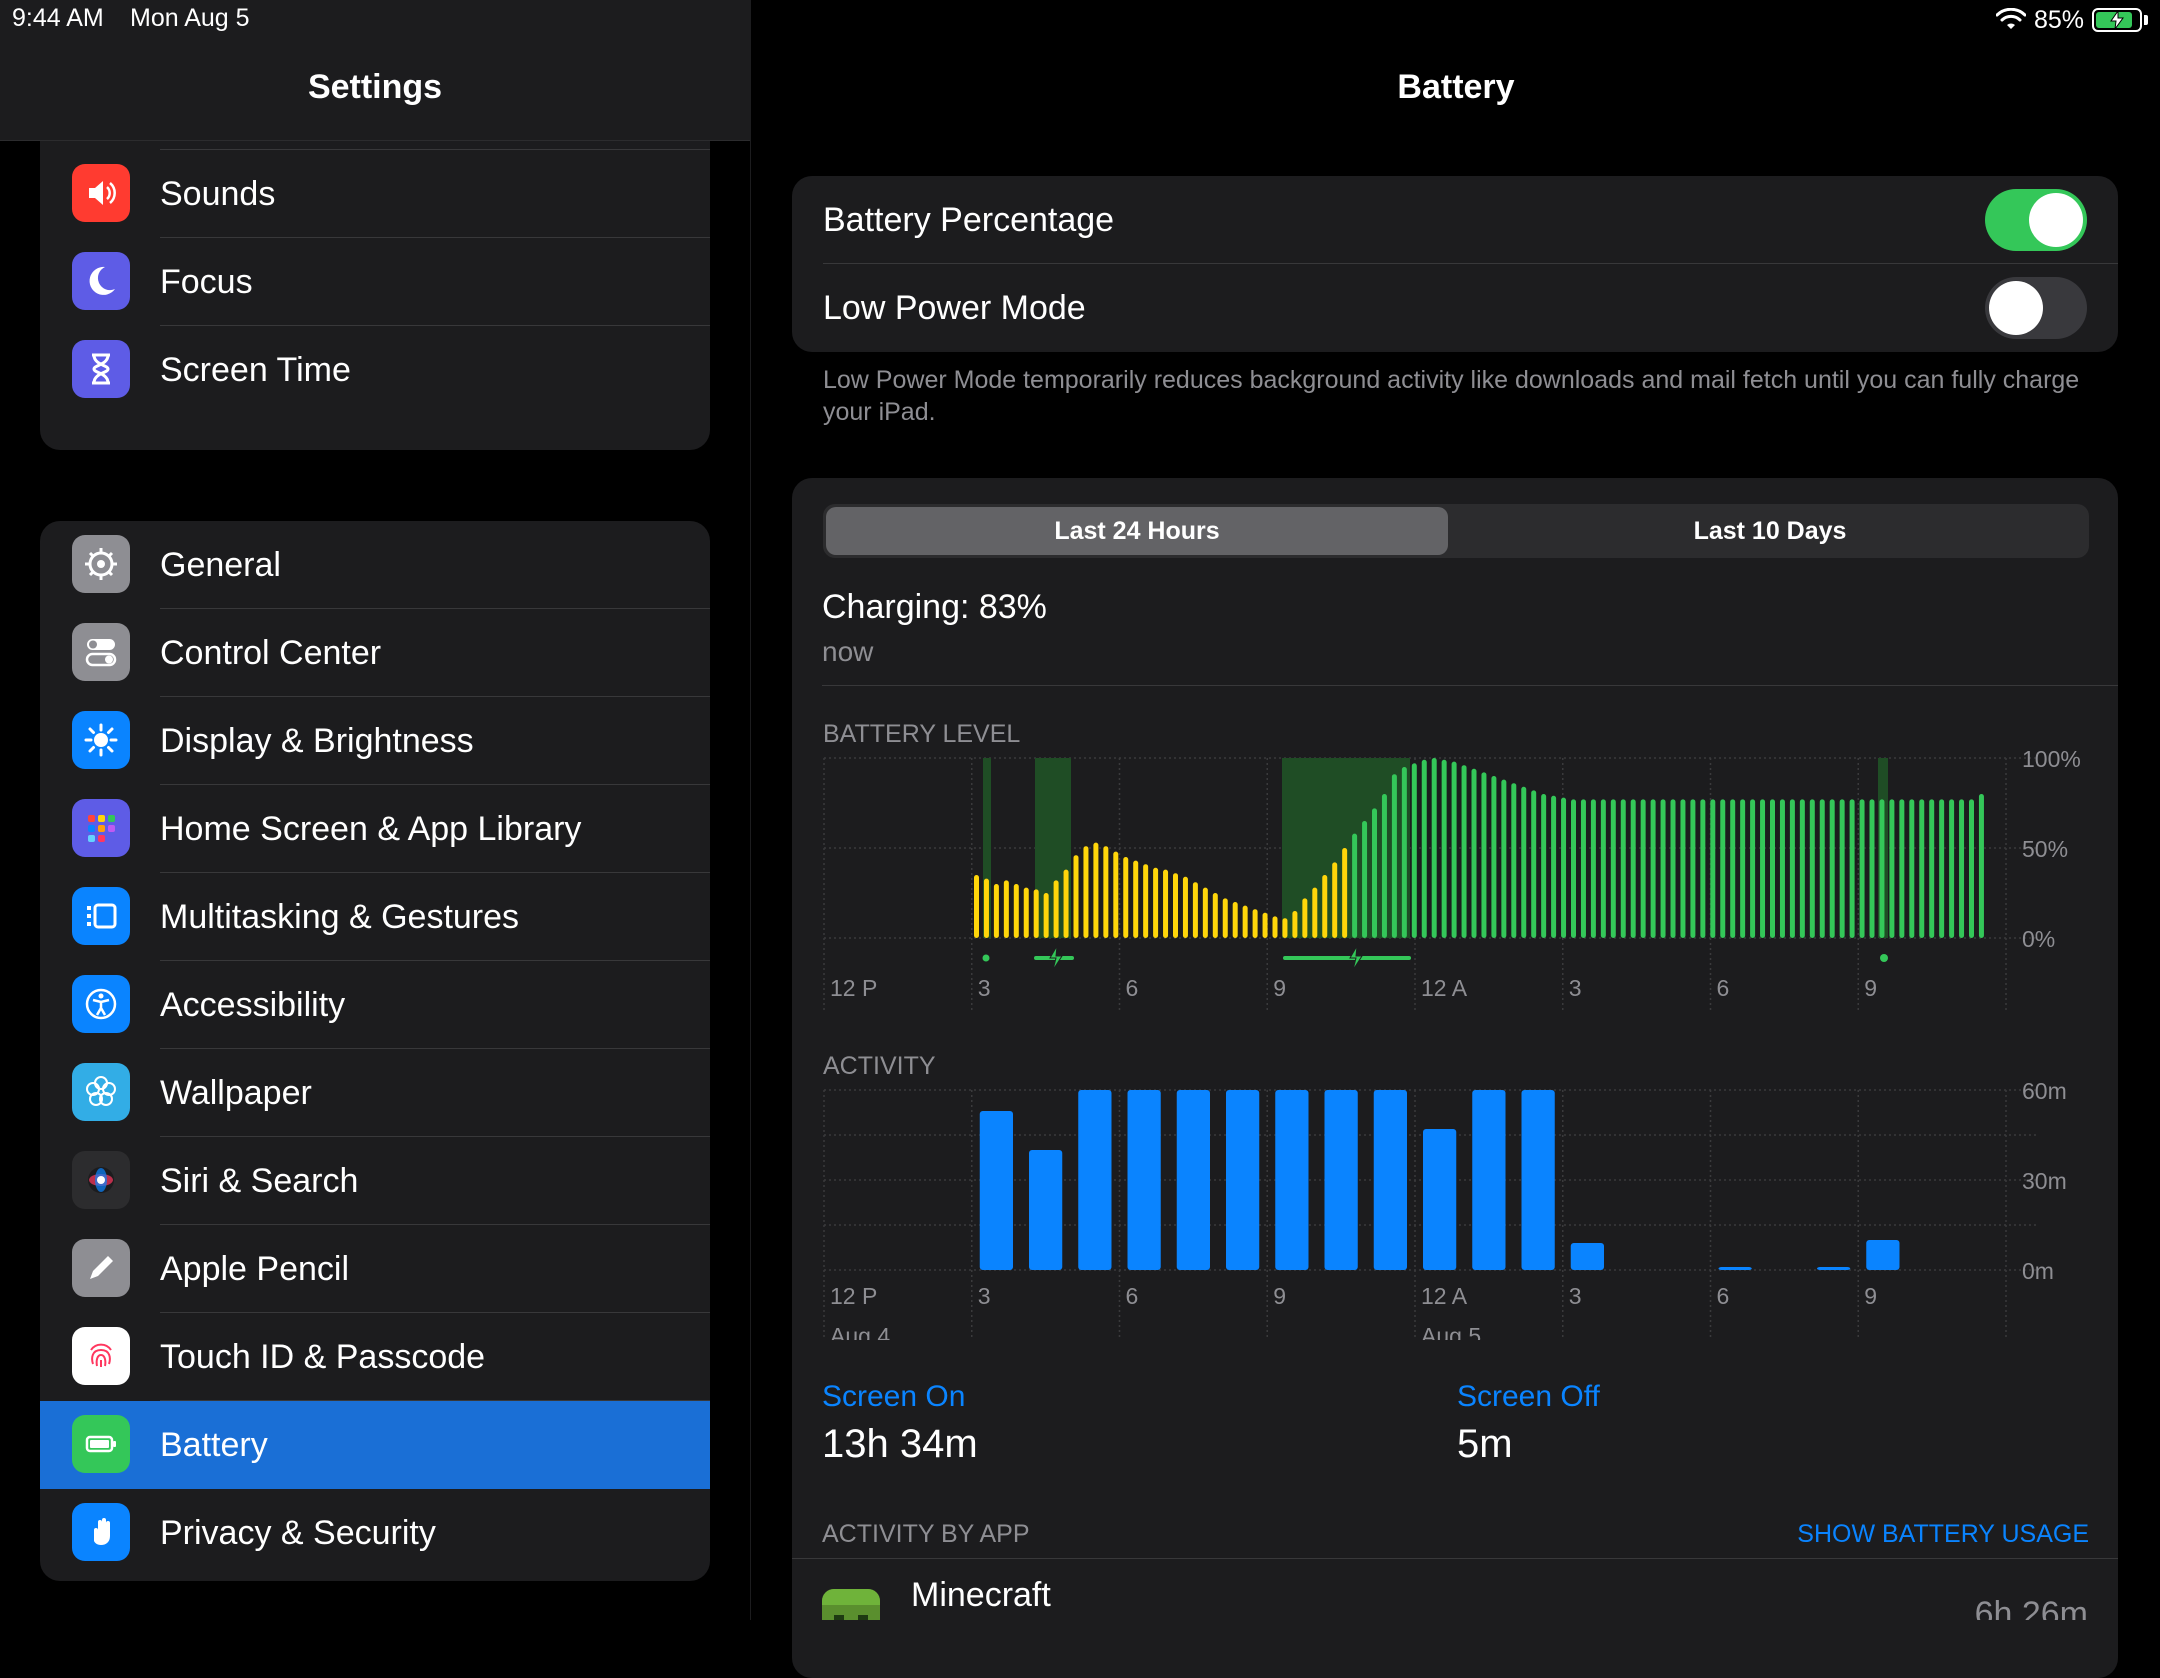  I want to click on sidebar-header, so click(375, 70).